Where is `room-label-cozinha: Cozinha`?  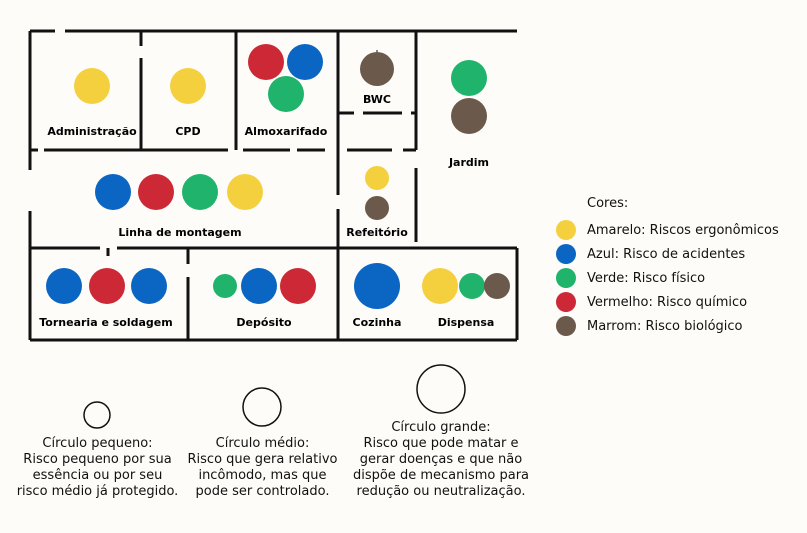
room-label-cozinha: Cozinha is located at coordinates (377, 322).